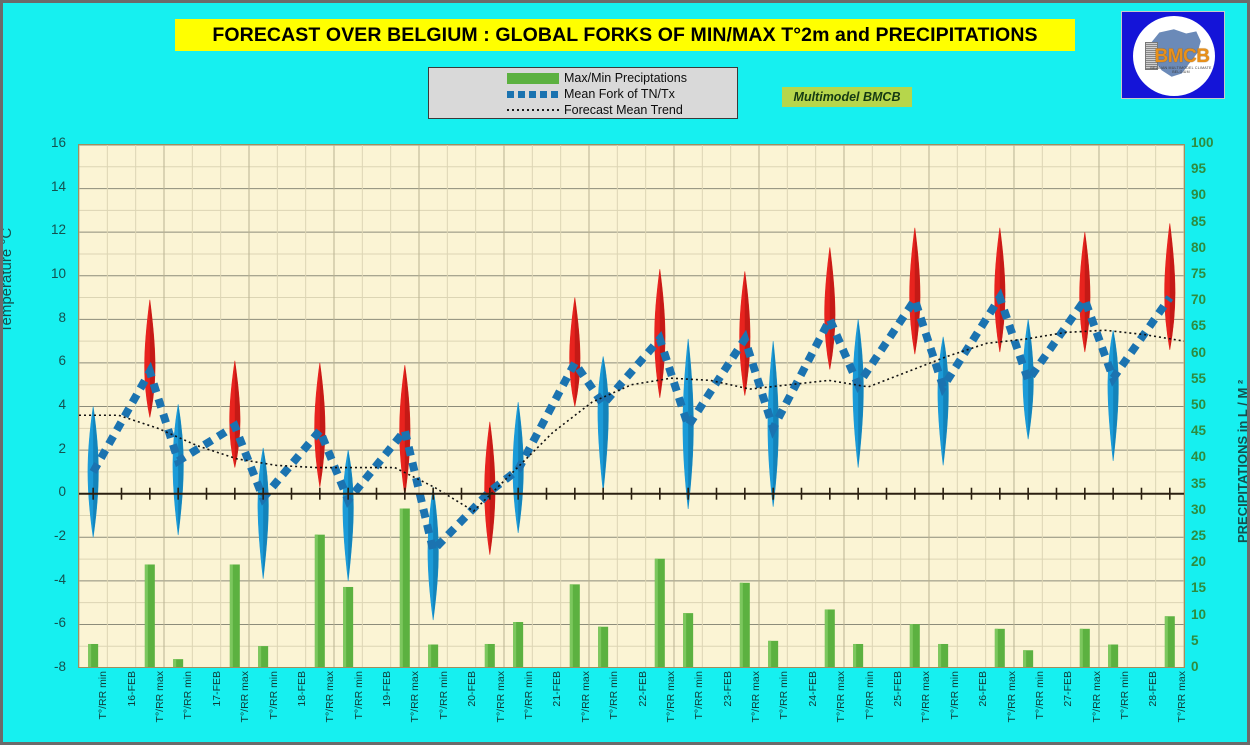 The image size is (1250, 745). What do you see at coordinates (1199, 483) in the screenshot?
I see `y-tick-right: 35` at bounding box center [1199, 483].